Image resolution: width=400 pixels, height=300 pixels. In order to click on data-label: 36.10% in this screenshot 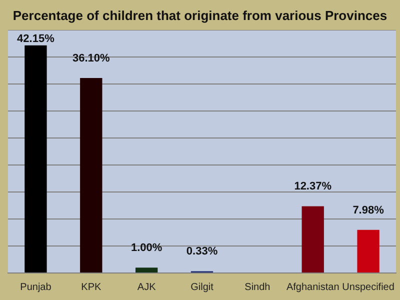, I will do `click(91, 58)`.